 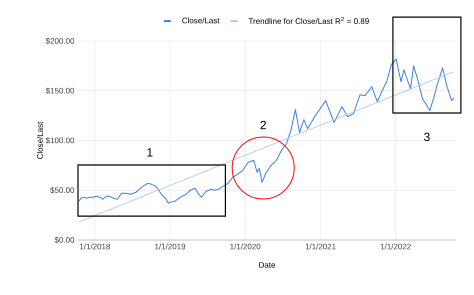 What do you see at coordinates (263, 125) in the screenshot?
I see `annotation: 2` at bounding box center [263, 125].